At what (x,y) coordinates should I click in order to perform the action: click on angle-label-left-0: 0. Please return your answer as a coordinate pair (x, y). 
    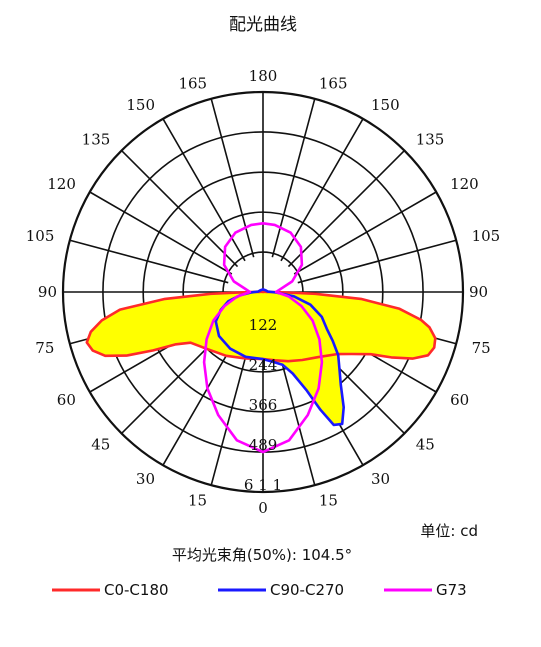
    Looking at the image, I should click on (263, 508).